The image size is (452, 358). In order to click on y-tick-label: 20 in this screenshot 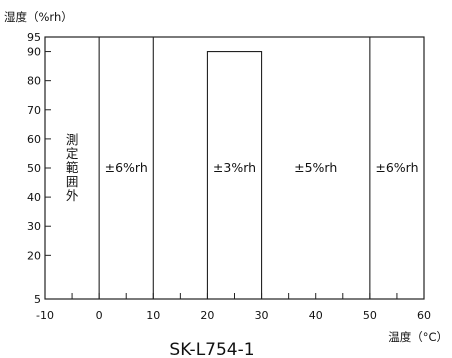, I will do `click(34, 255)`.